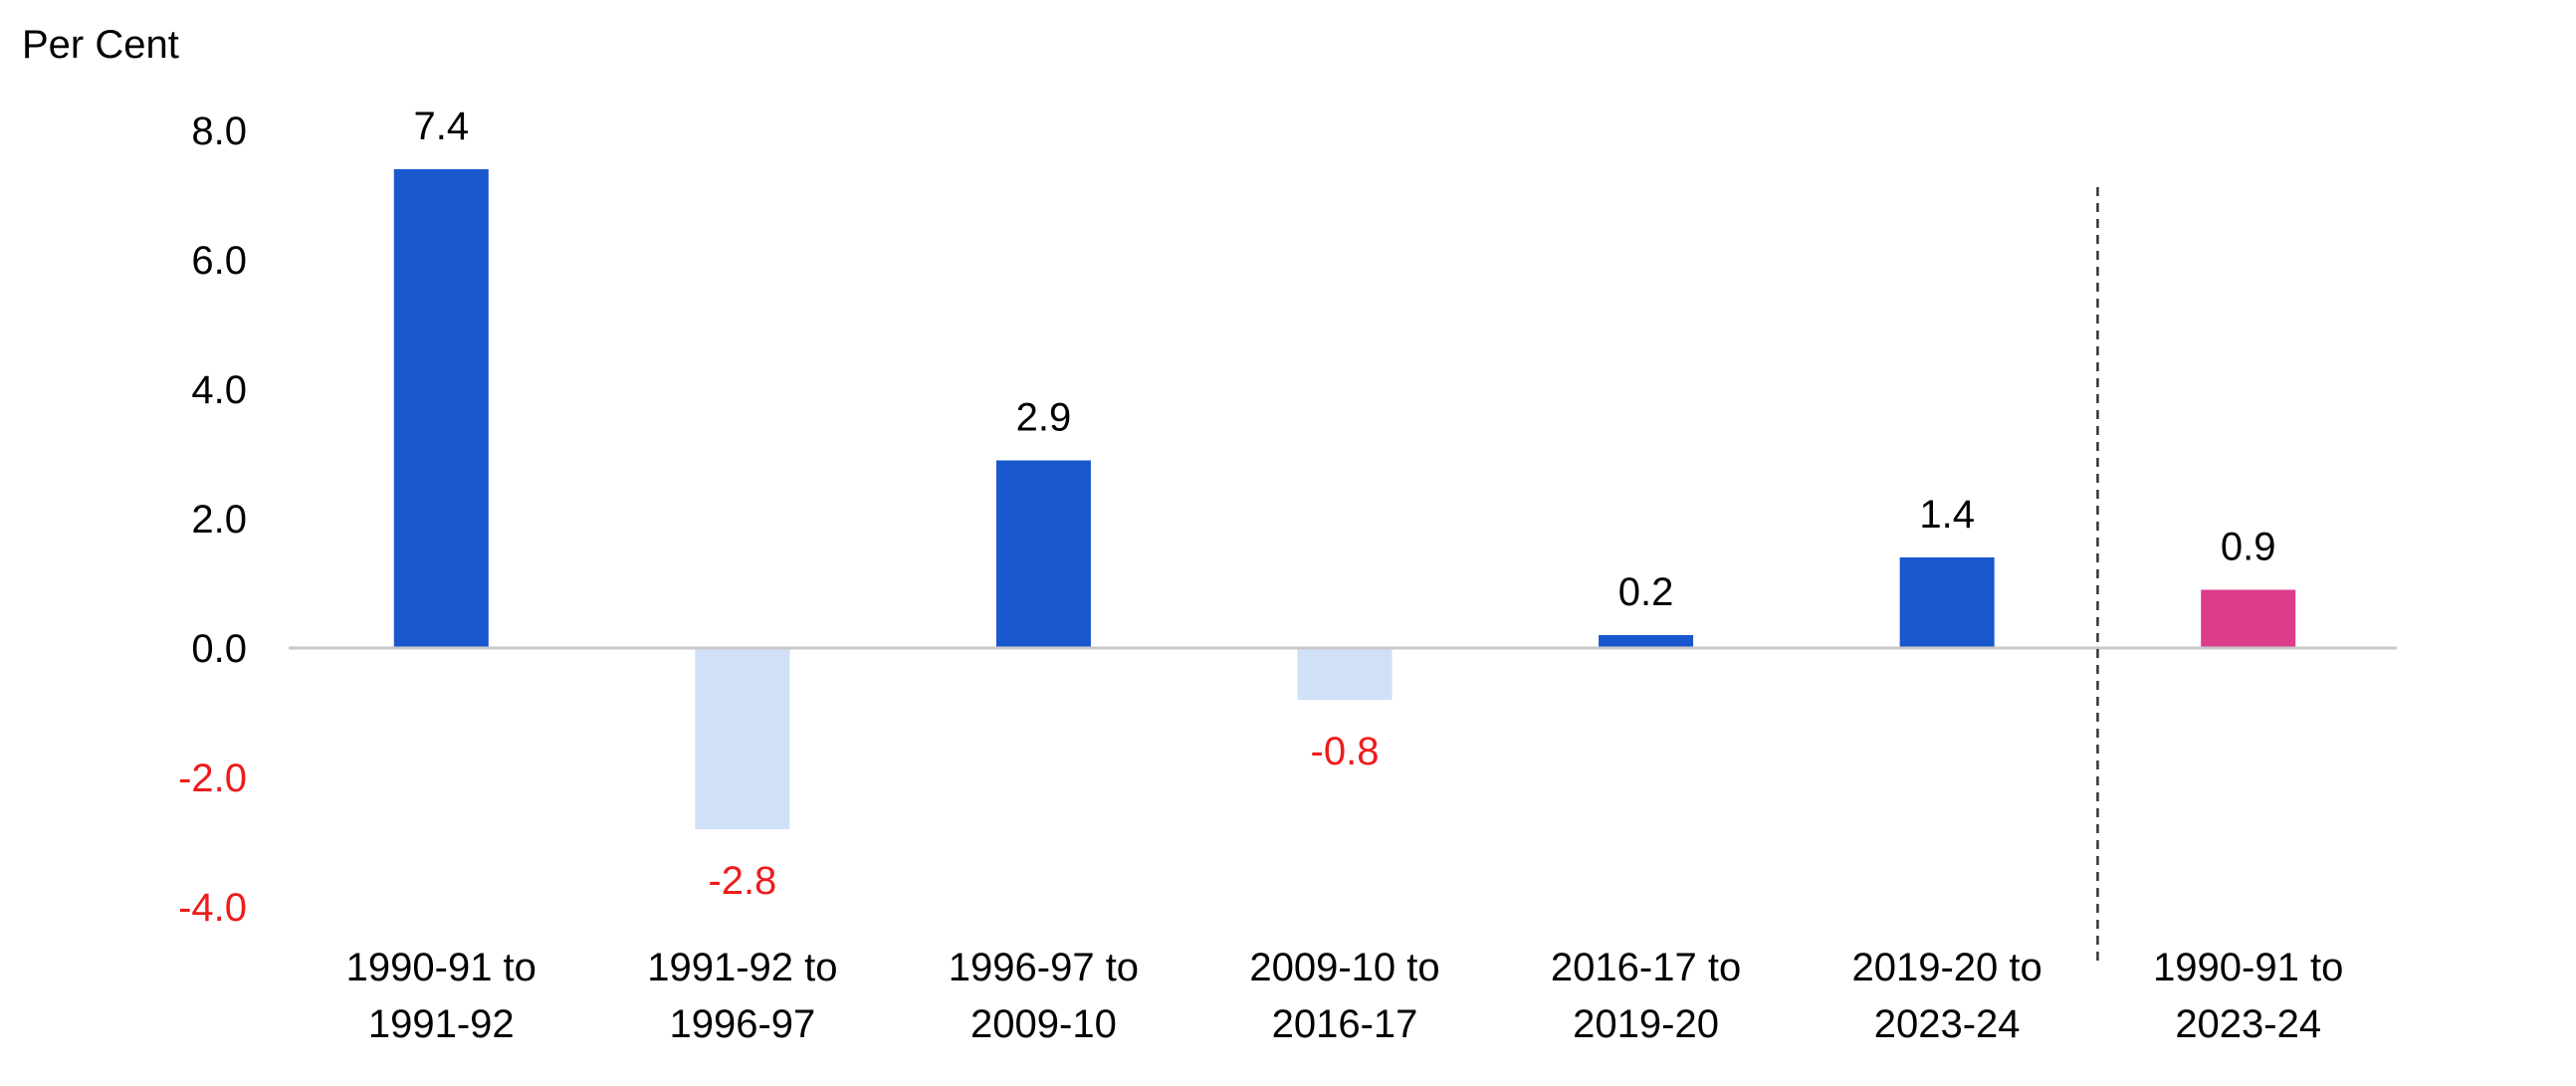 The width and height of the screenshot is (2576, 1086). Describe the element at coordinates (1646, 1024) in the screenshot. I see `x-tick-label: 2019-20` at that location.